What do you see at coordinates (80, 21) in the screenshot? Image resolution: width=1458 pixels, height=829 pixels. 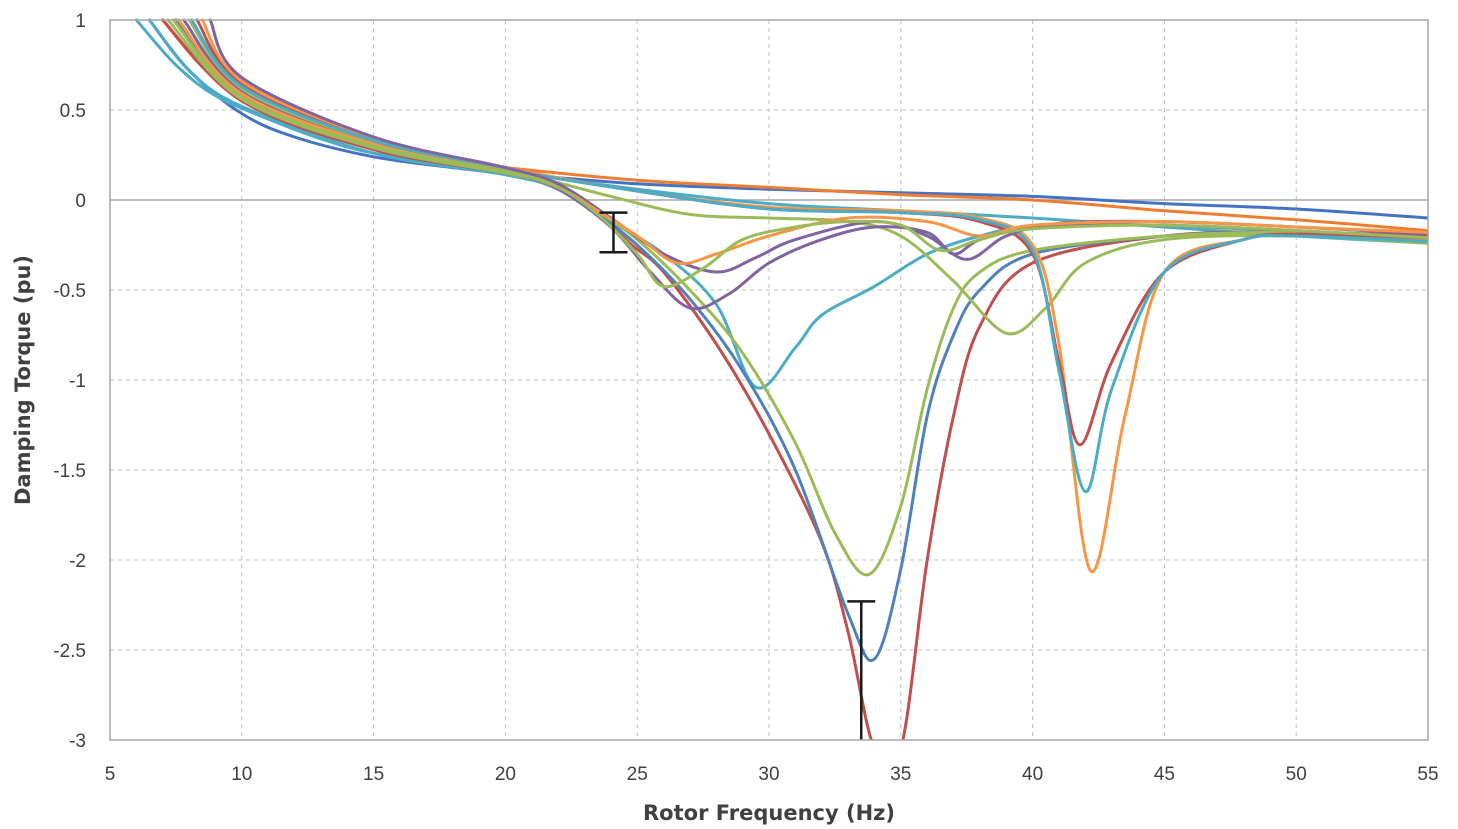 I see `y-tick-label: 1` at bounding box center [80, 21].